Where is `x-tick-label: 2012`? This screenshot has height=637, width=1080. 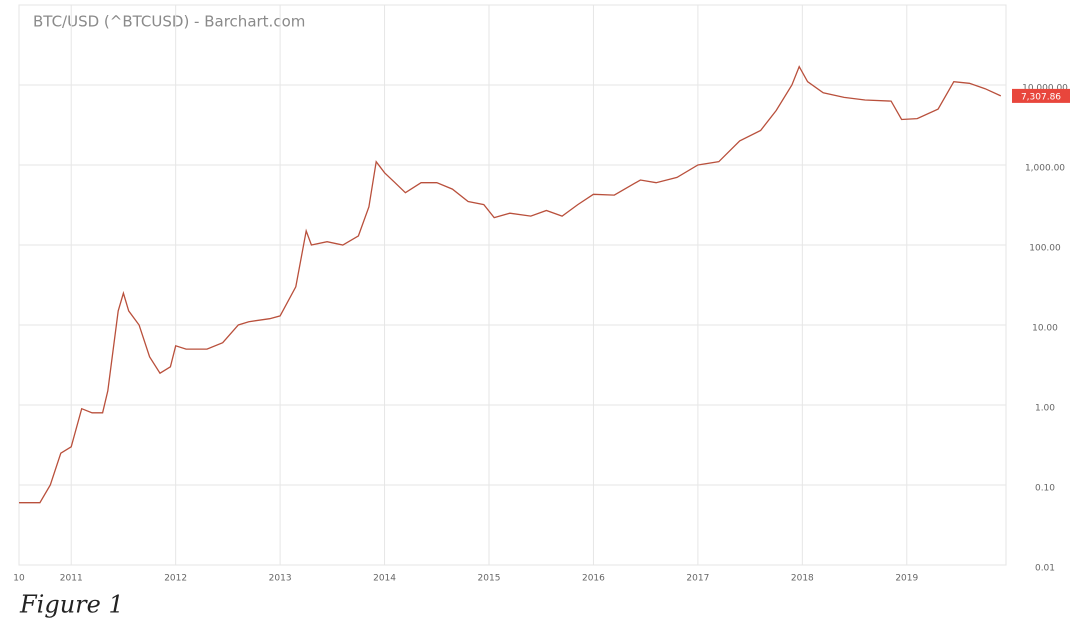 x-tick-label: 2012 is located at coordinates (175, 579).